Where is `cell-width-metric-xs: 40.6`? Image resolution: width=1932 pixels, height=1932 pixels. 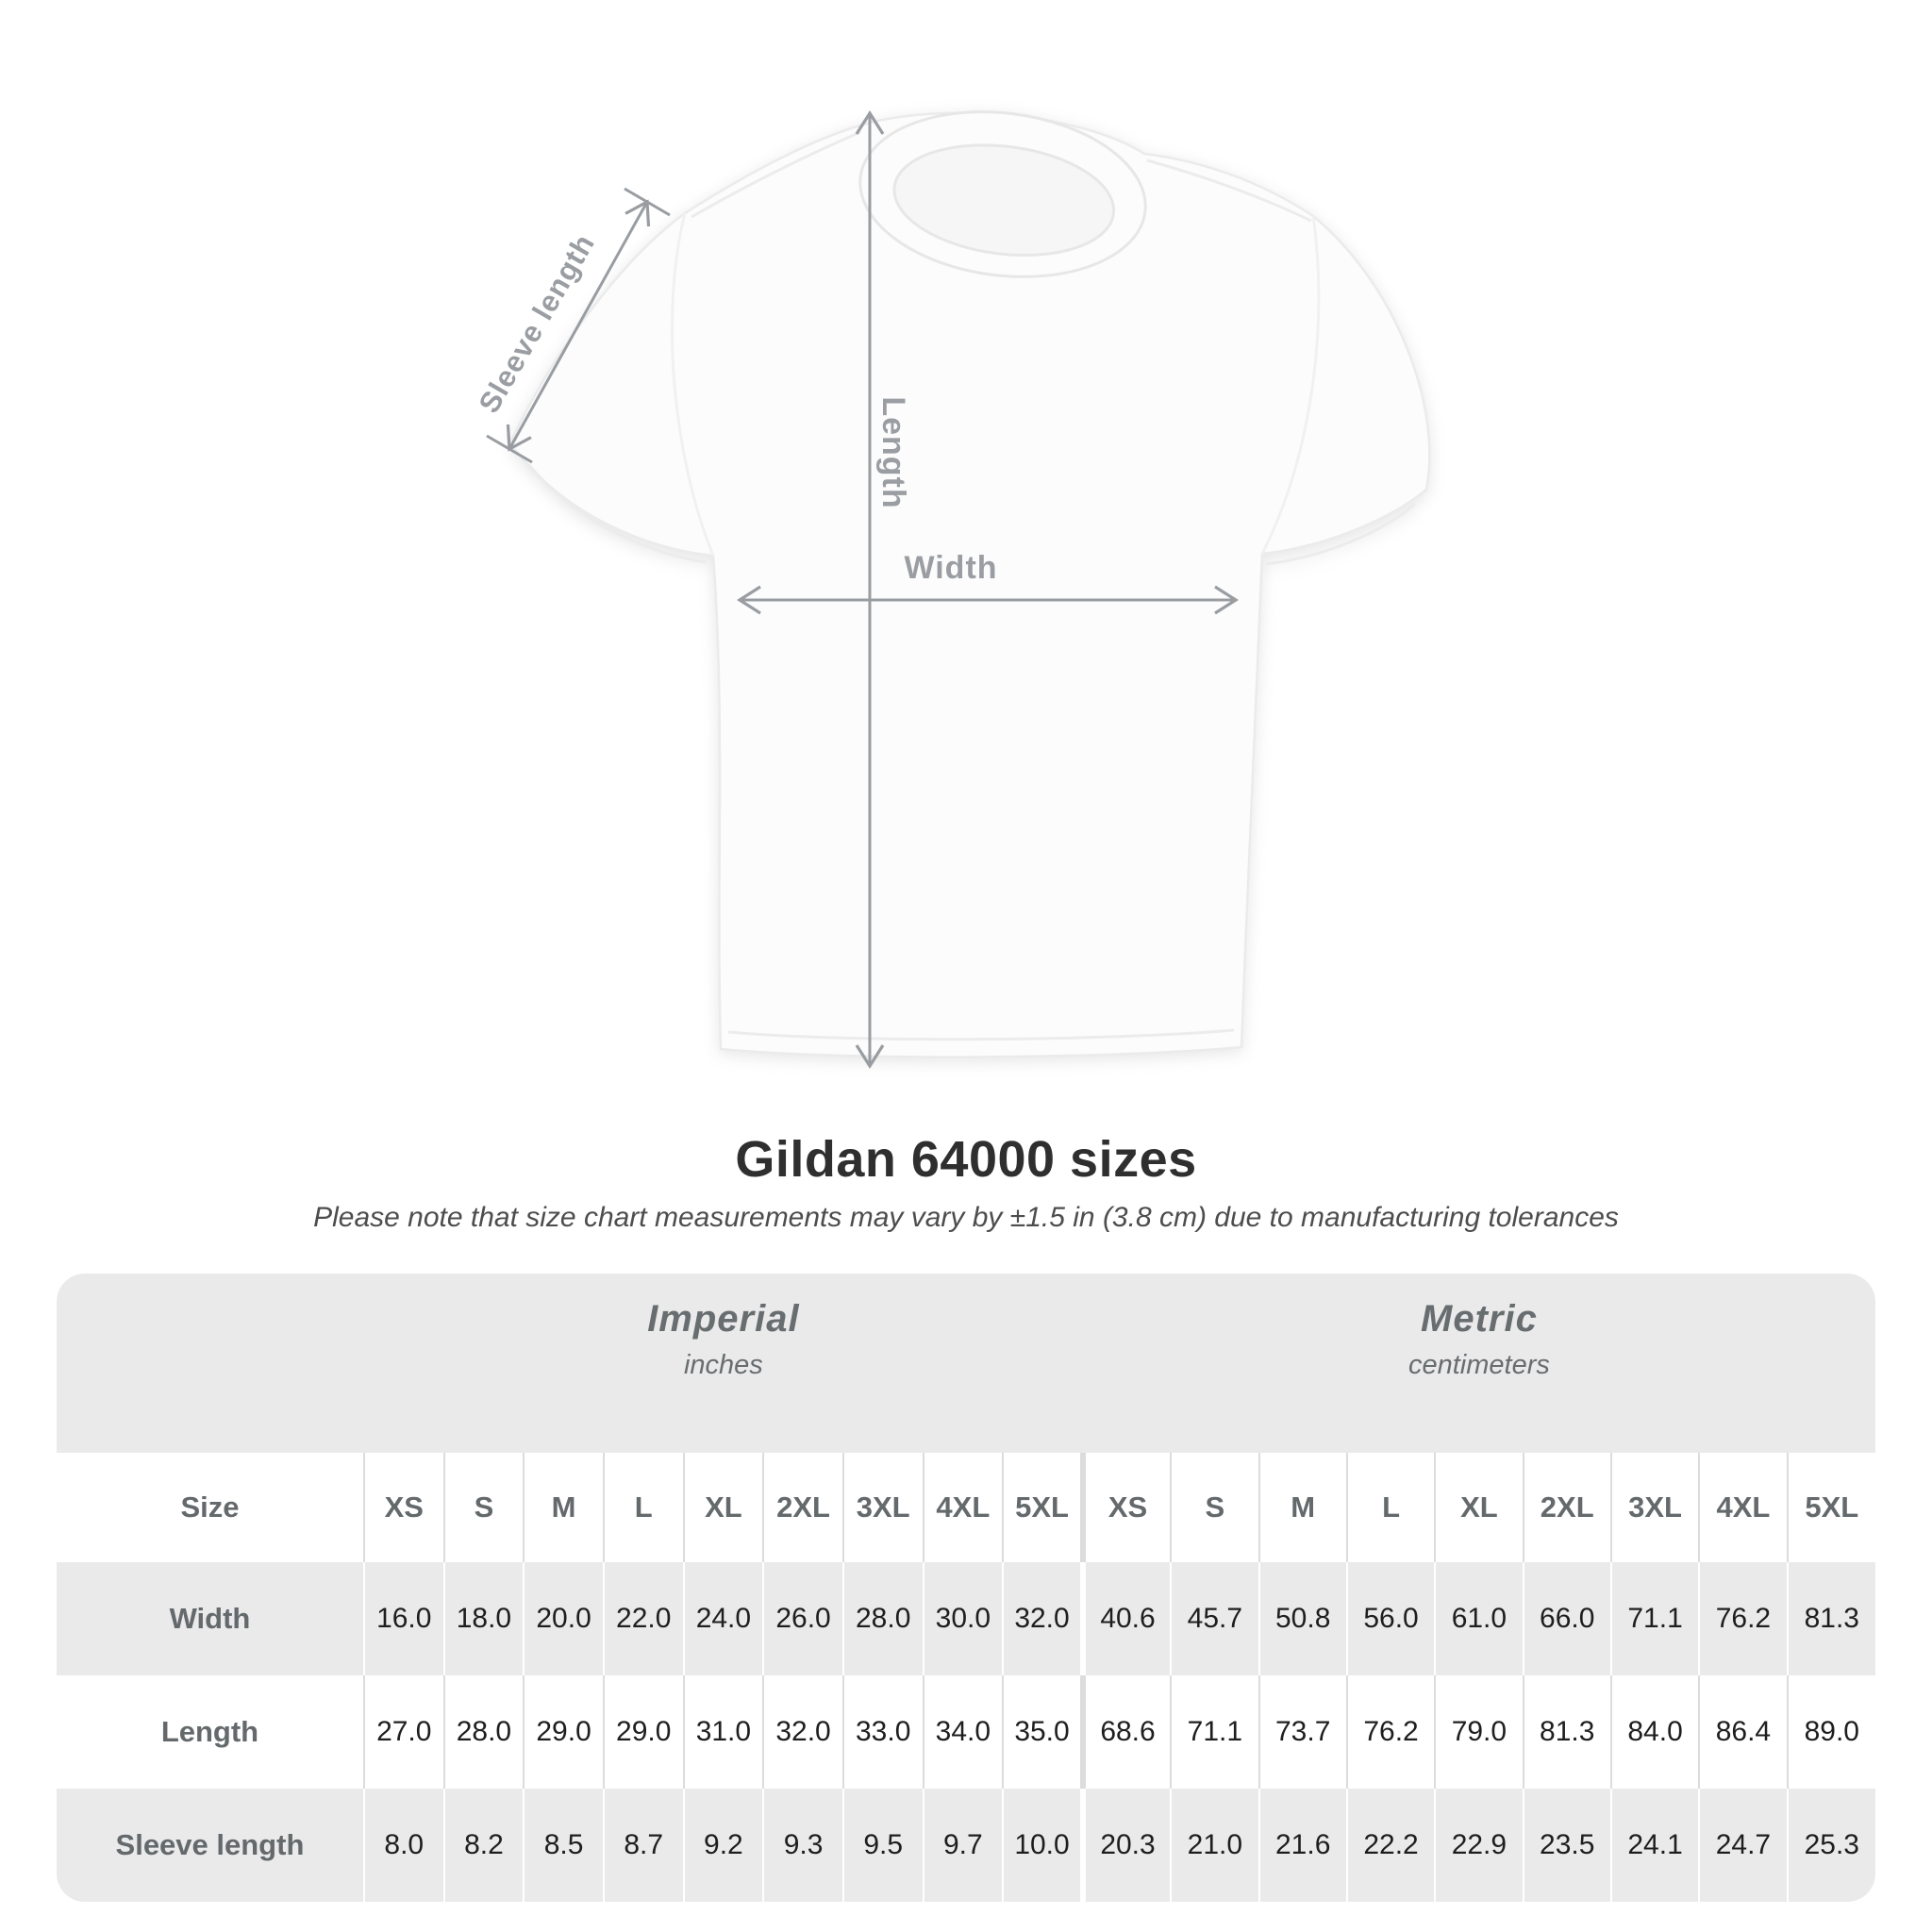 cell-width-metric-xs: 40.6 is located at coordinates (1125, 1618).